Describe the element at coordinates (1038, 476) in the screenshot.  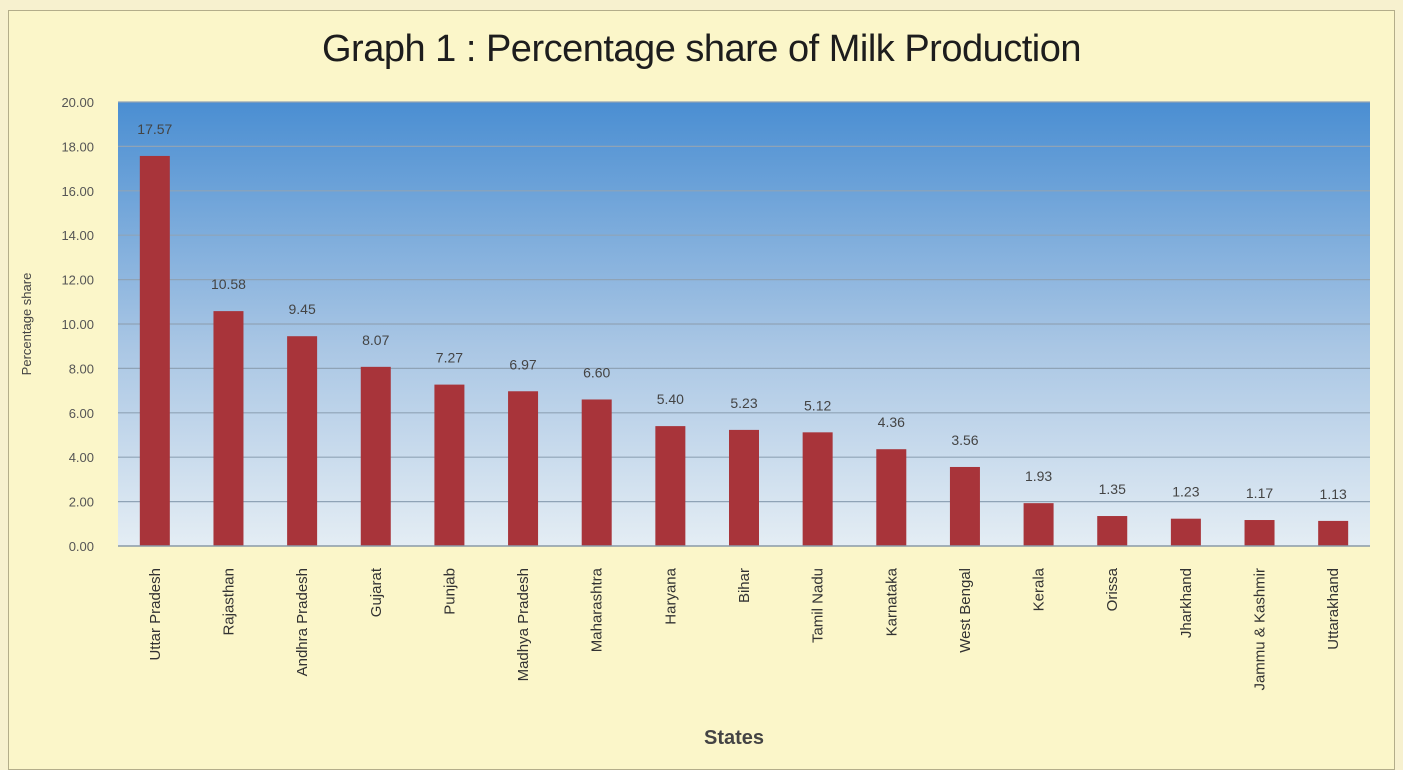
I see `data-label: 1.93` at that location.